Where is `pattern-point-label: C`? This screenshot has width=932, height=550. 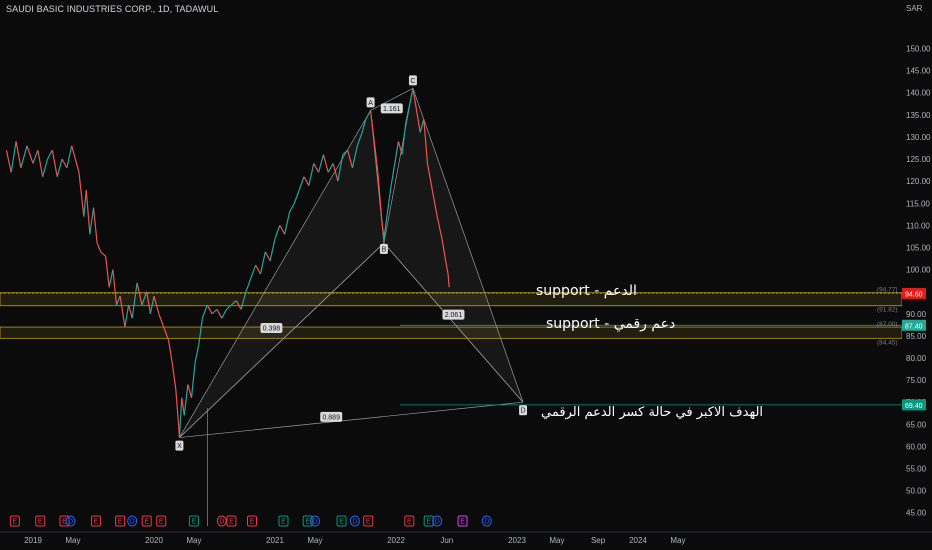
pattern-point-label: C is located at coordinates (412, 81).